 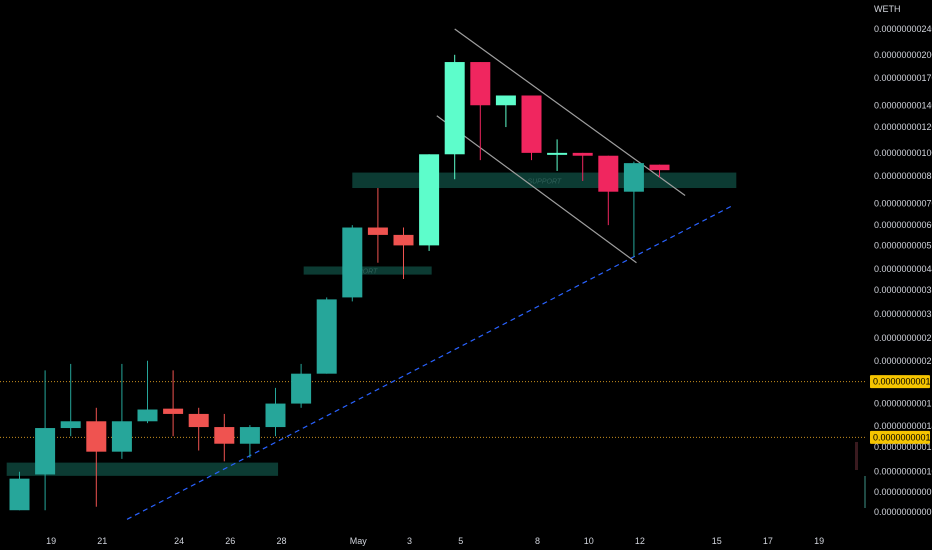 I want to click on y-tick-label: 0.0000000002700, so click(x=903, y=338).